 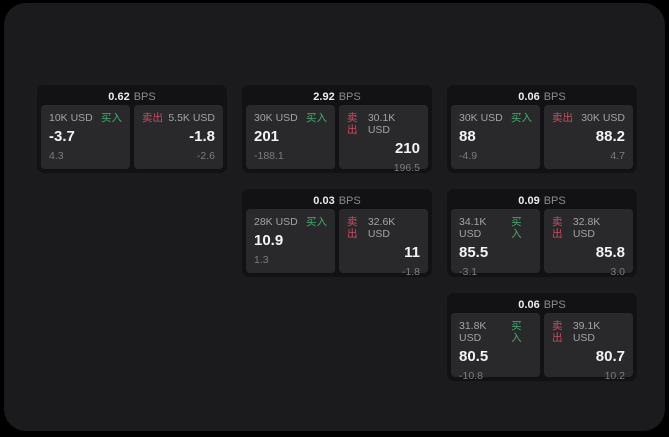 What do you see at coordinates (610, 136) in the screenshot?
I see `sell-price: 88.2` at bounding box center [610, 136].